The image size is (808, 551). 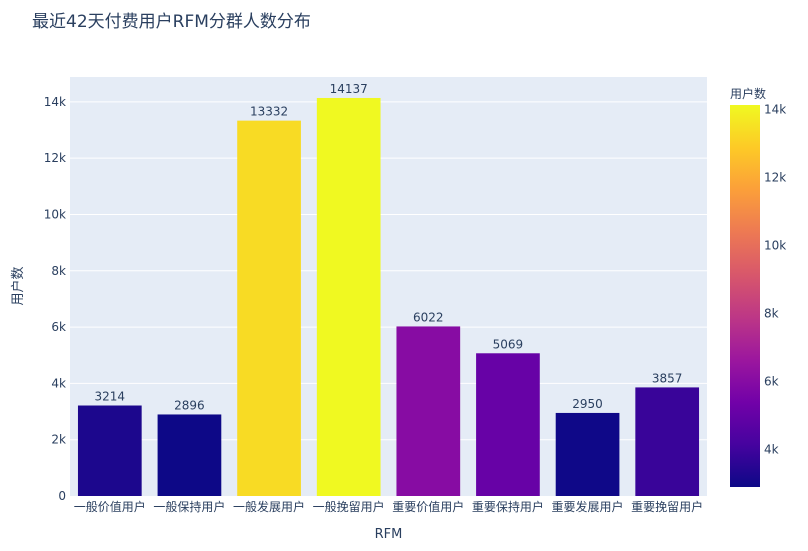 What do you see at coordinates (269, 506) in the screenshot?
I see `x-tick-label: 一般发展用户` at bounding box center [269, 506].